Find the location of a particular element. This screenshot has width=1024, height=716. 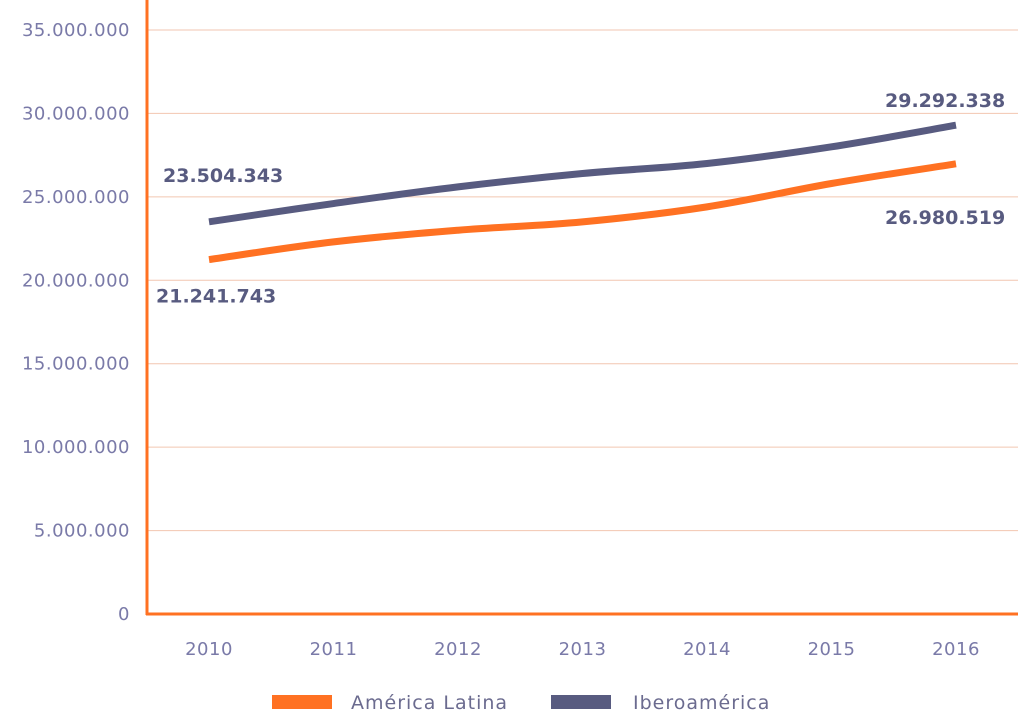

x-tick-label: 2012 is located at coordinates (458, 649).